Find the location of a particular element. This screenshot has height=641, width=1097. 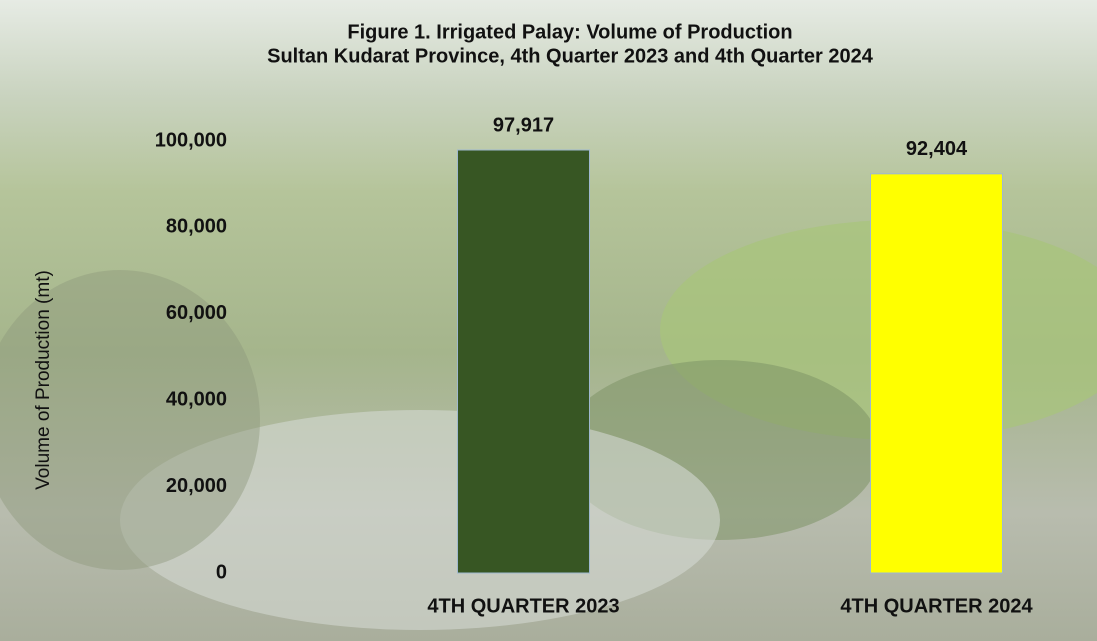

y-tick-label: 40,000 is located at coordinates (196, 399).